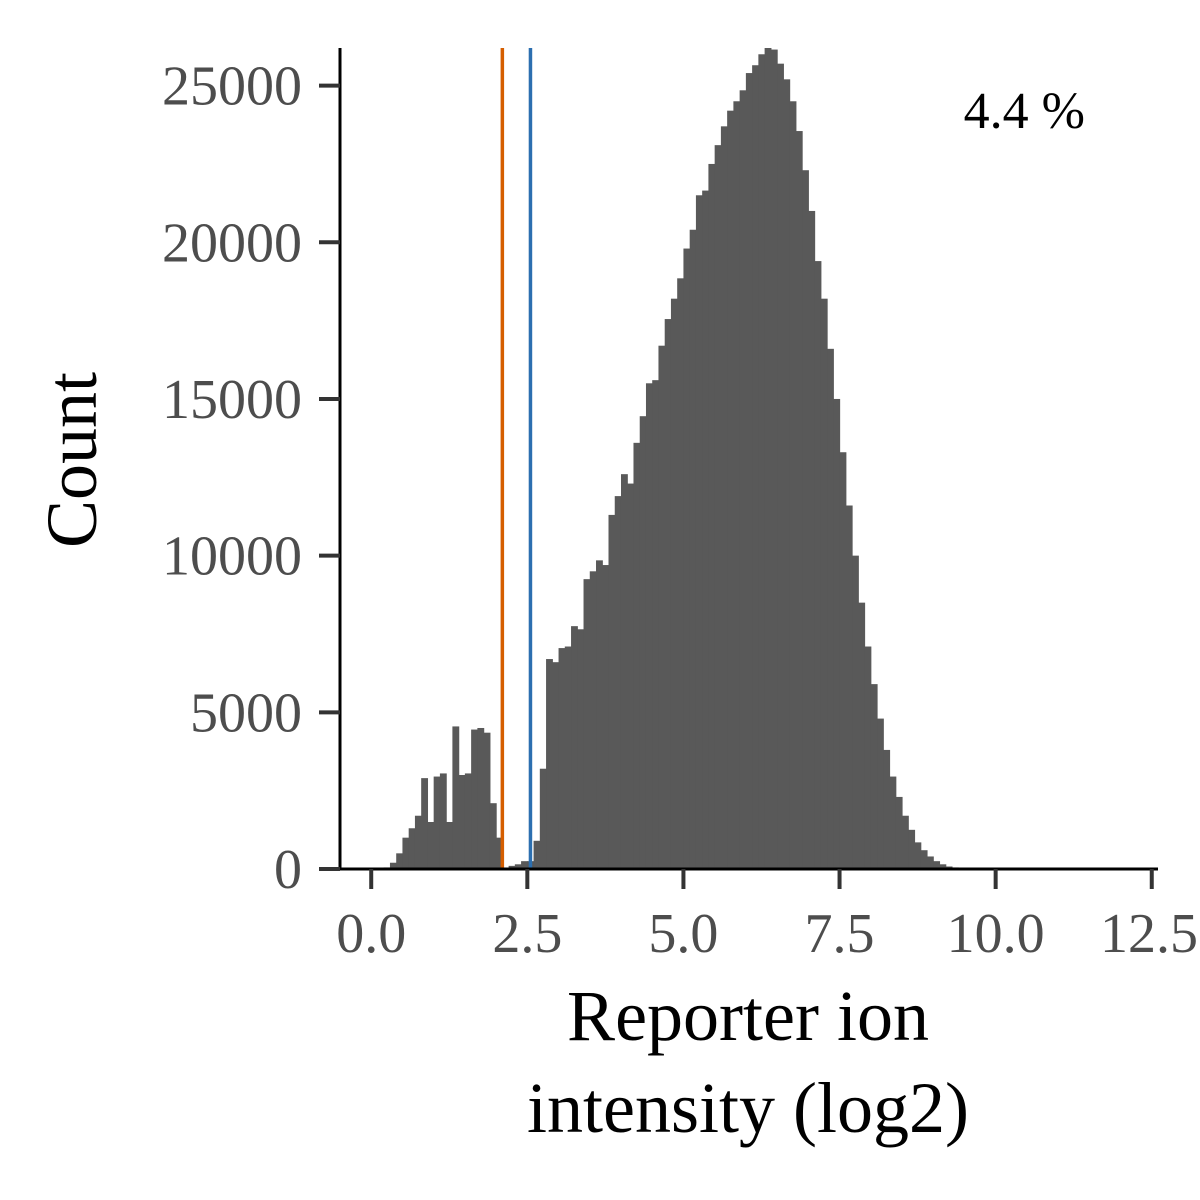 Image resolution: width=1200 pixels, height=1200 pixels. I want to click on x-tick-label: 12.5, so click(1149, 934).